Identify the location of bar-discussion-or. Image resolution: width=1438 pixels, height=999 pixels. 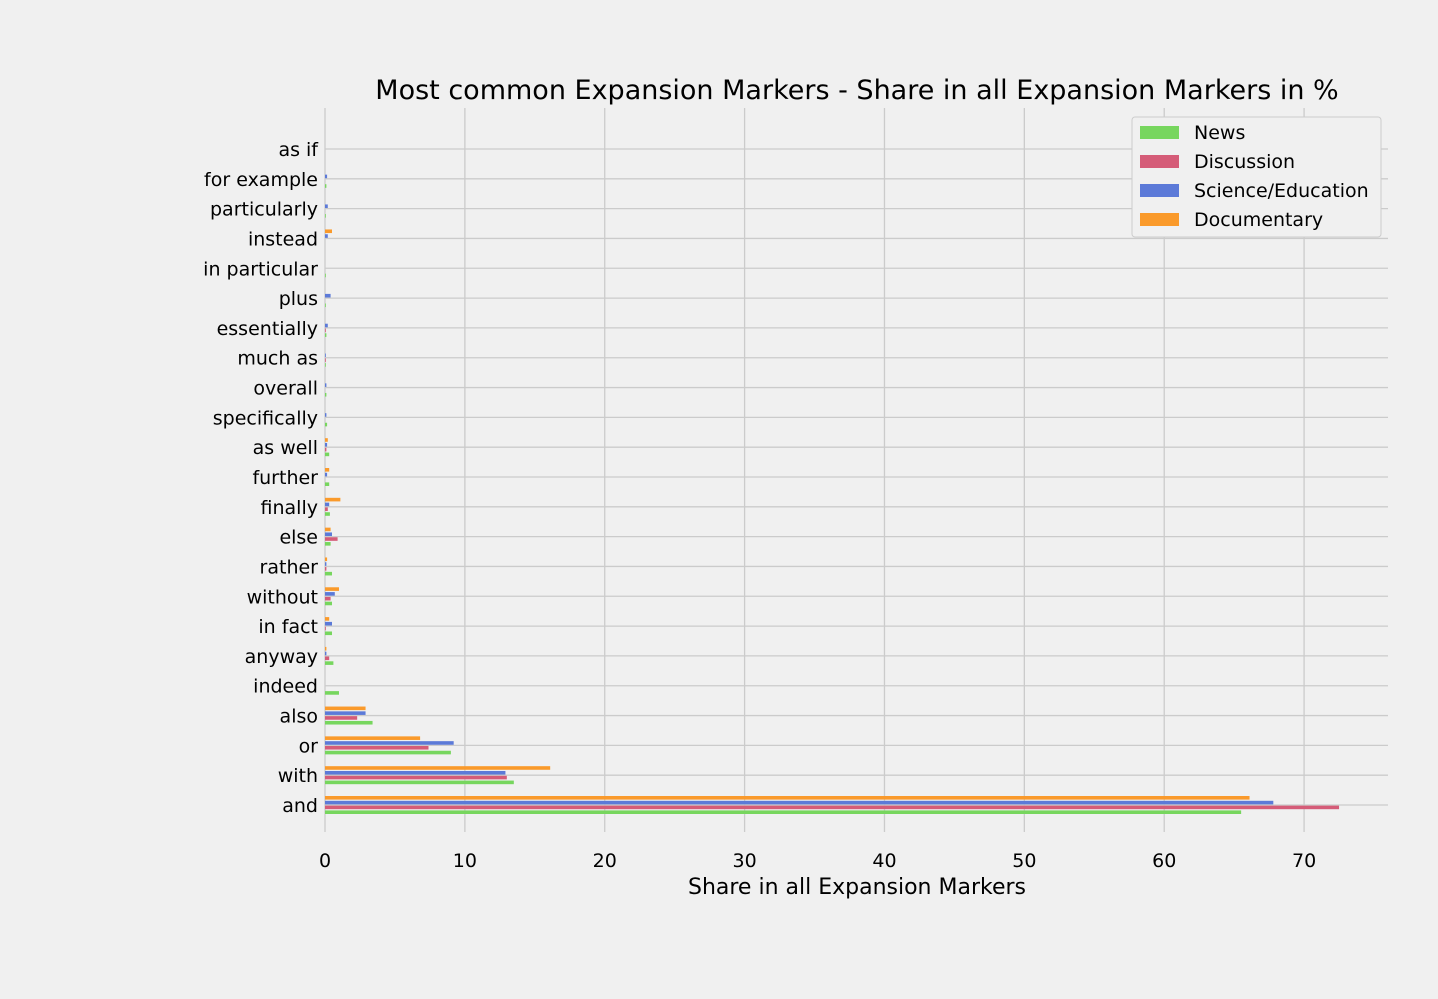
(377, 747).